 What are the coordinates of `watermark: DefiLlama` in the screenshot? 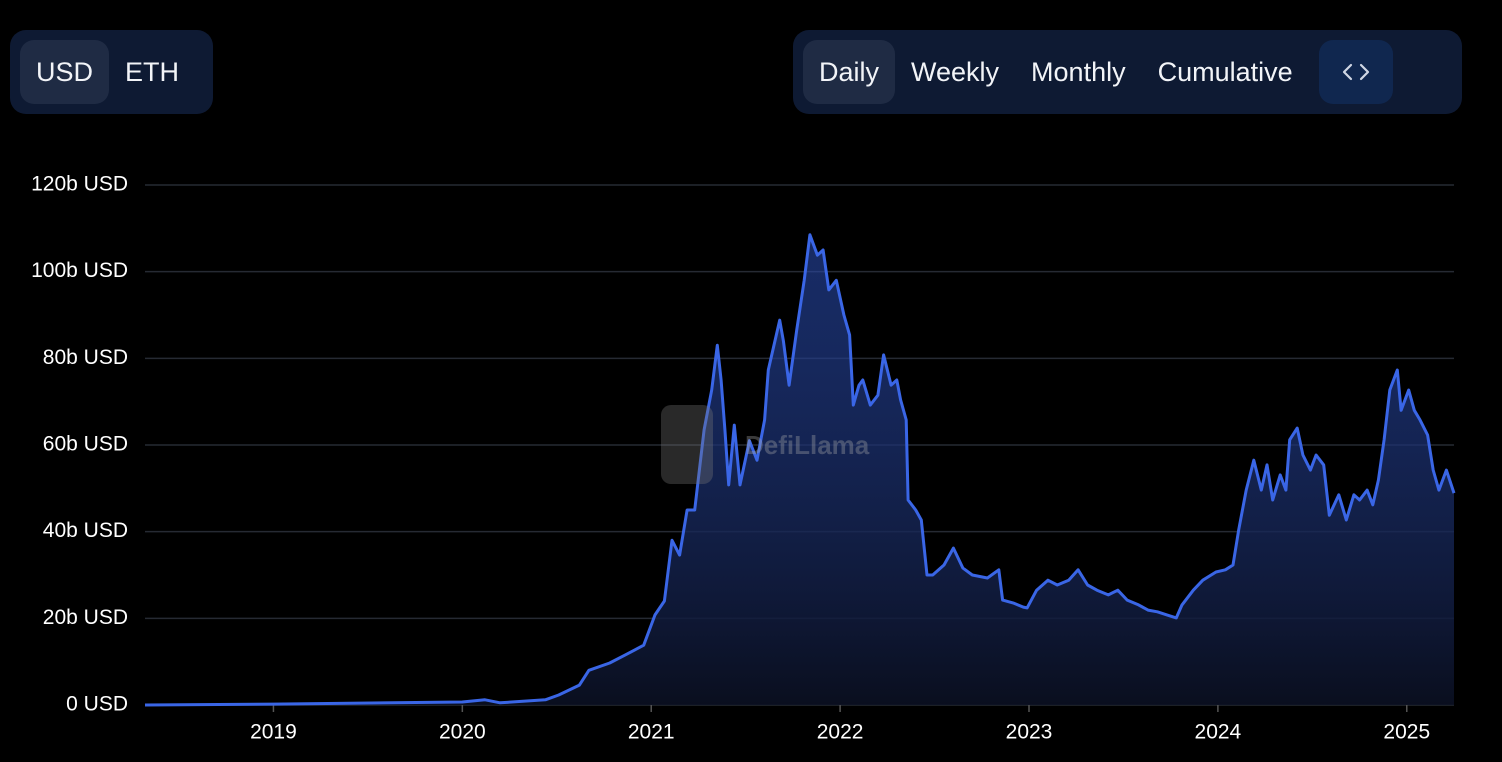 It's located at (765, 444).